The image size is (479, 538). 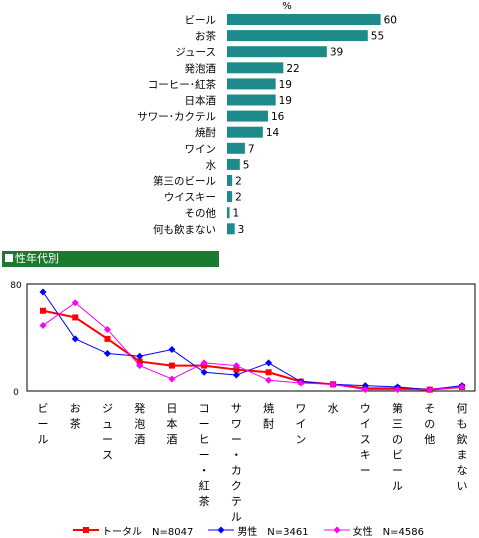 What do you see at coordinates (388, 532) in the screenshot?
I see `legend-label: 女性 N=4586` at bounding box center [388, 532].